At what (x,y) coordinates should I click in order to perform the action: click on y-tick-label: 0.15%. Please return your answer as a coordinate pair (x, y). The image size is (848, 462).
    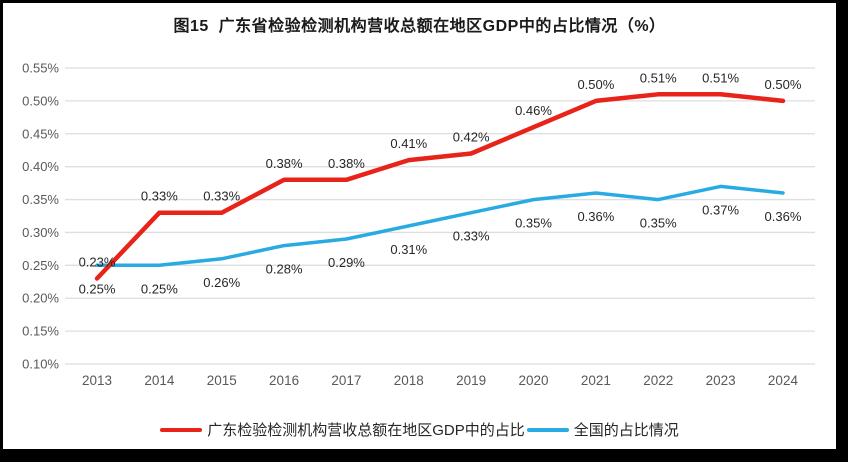
    Looking at the image, I should click on (40, 331).